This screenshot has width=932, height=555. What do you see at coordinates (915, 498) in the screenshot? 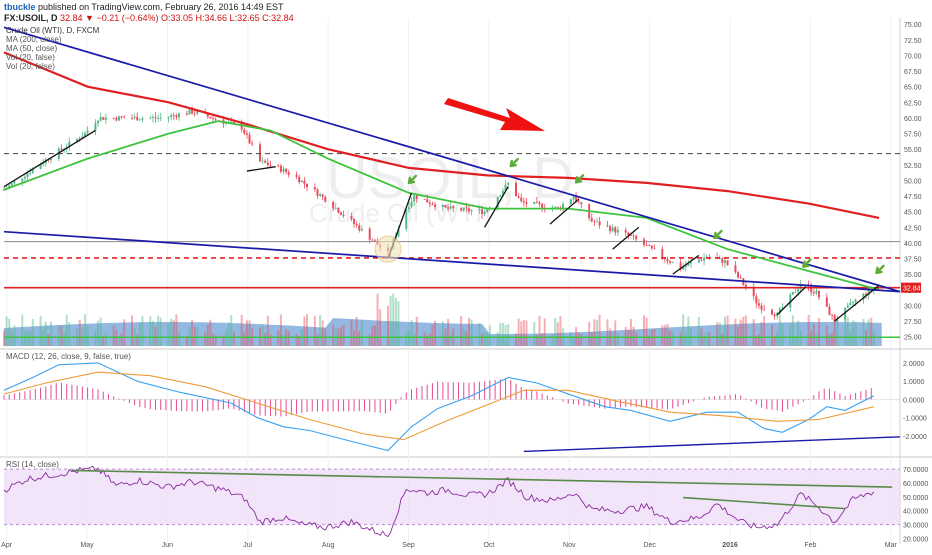
I see `rsi-y-tick: 50.0000` at bounding box center [915, 498].